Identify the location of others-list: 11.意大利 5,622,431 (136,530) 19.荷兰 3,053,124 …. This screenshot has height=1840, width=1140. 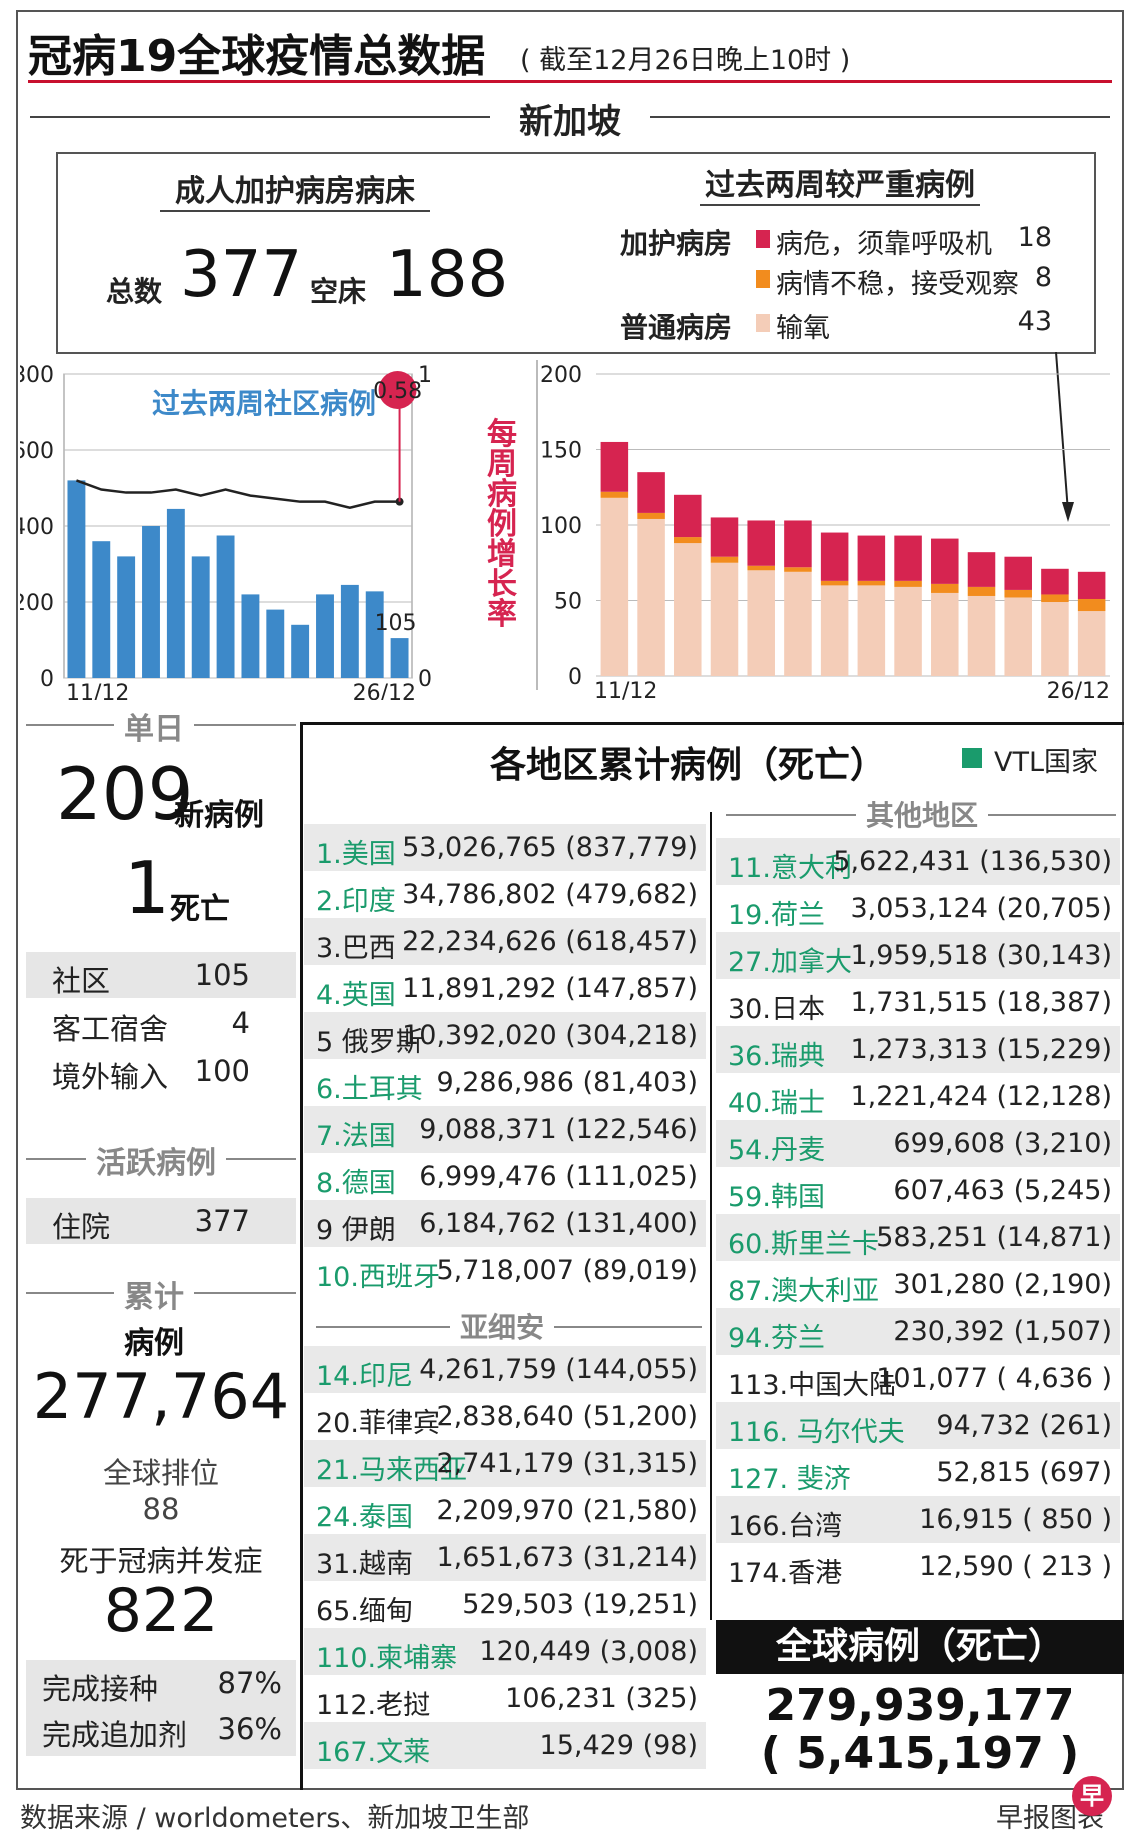
(918, 1214).